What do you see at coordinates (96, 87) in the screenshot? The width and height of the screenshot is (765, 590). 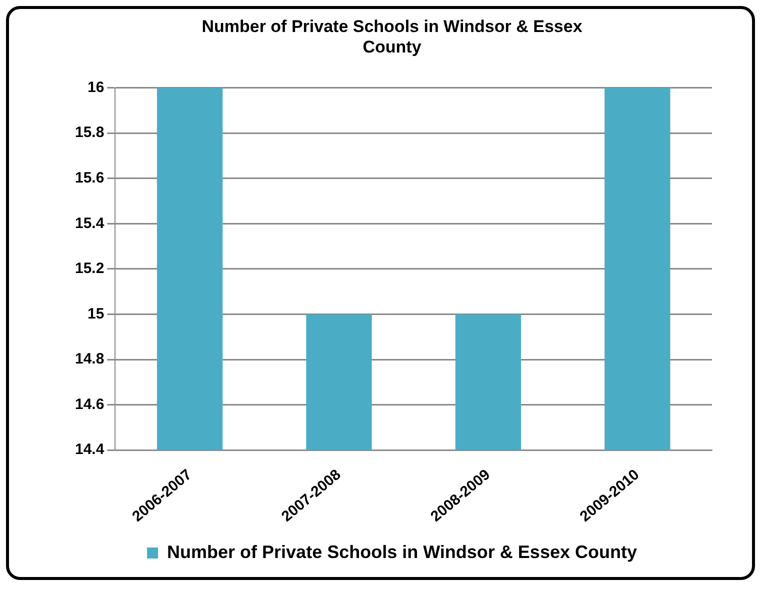 I see `y-tick-label: 16` at bounding box center [96, 87].